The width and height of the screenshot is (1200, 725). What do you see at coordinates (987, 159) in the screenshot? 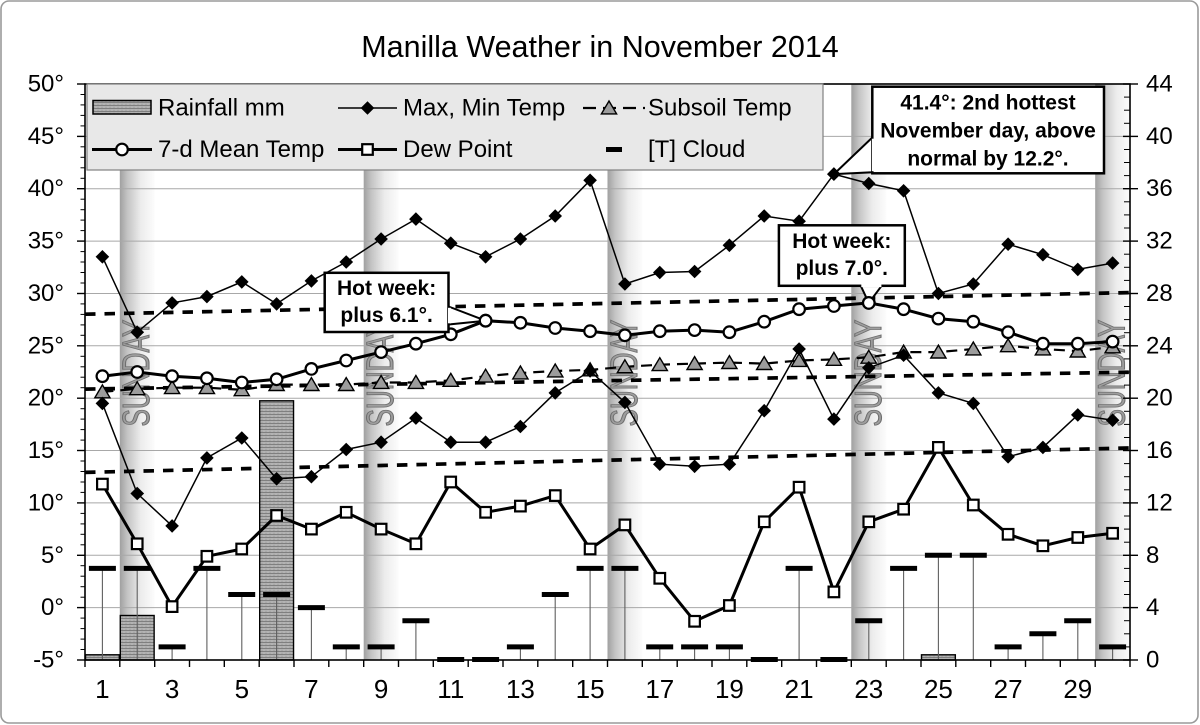
I see `svg-text: normal by 12.2°.` at bounding box center [987, 159].